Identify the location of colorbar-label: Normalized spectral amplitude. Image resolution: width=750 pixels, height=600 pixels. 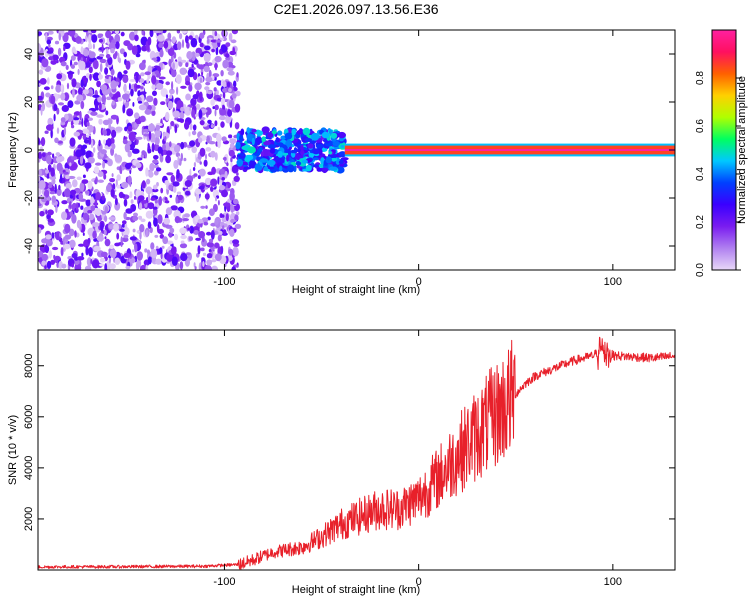
(742, 150).